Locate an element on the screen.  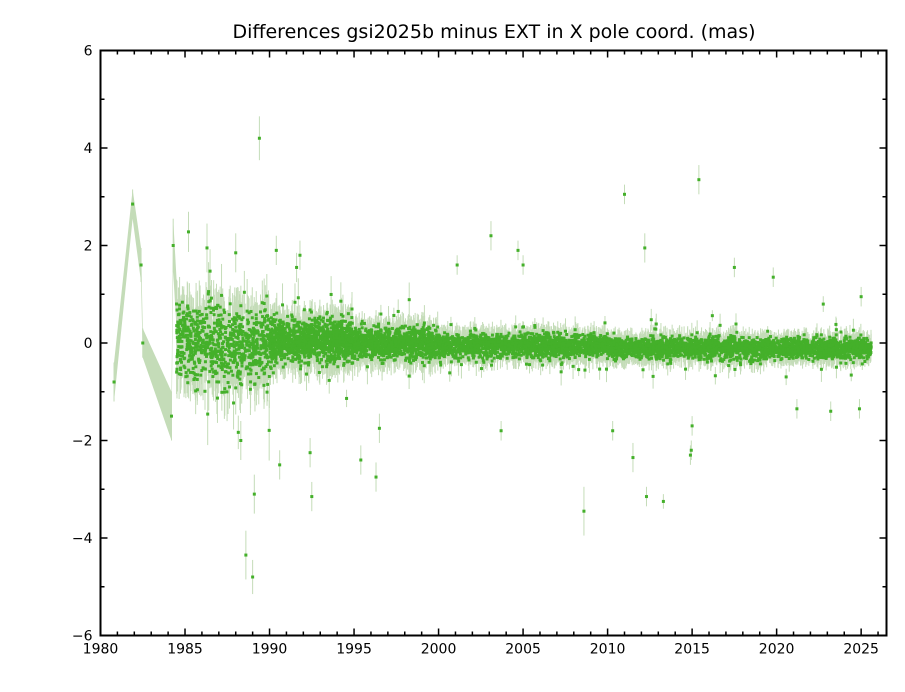
early-error-band is located at coordinates (145, 314).